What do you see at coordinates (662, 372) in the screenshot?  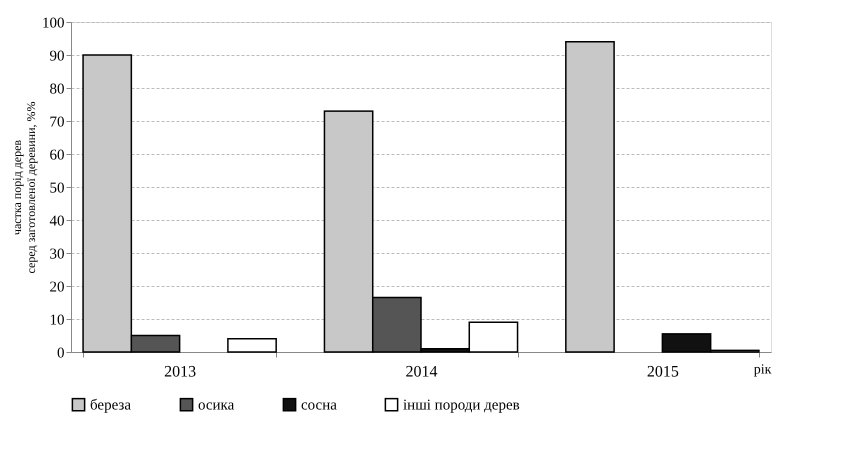 I see `x-tick-label: 2015` at bounding box center [662, 372].